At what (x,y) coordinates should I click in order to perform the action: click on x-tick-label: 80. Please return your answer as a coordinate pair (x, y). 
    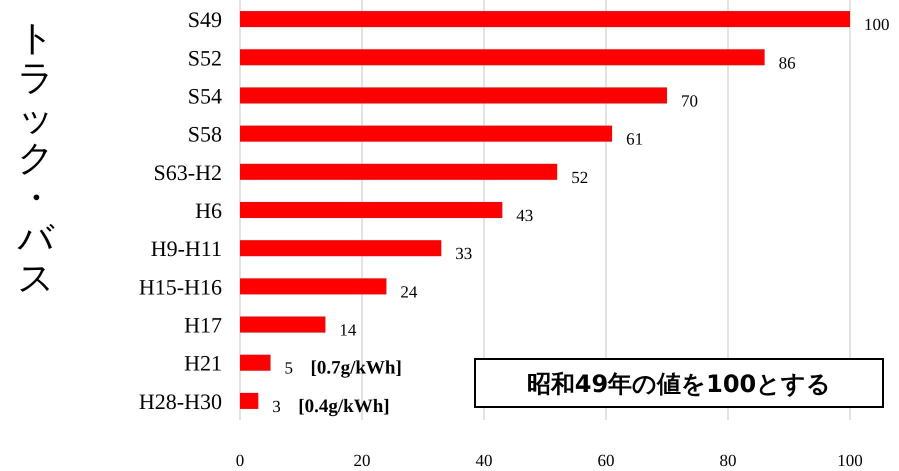
    Looking at the image, I should click on (728, 460).